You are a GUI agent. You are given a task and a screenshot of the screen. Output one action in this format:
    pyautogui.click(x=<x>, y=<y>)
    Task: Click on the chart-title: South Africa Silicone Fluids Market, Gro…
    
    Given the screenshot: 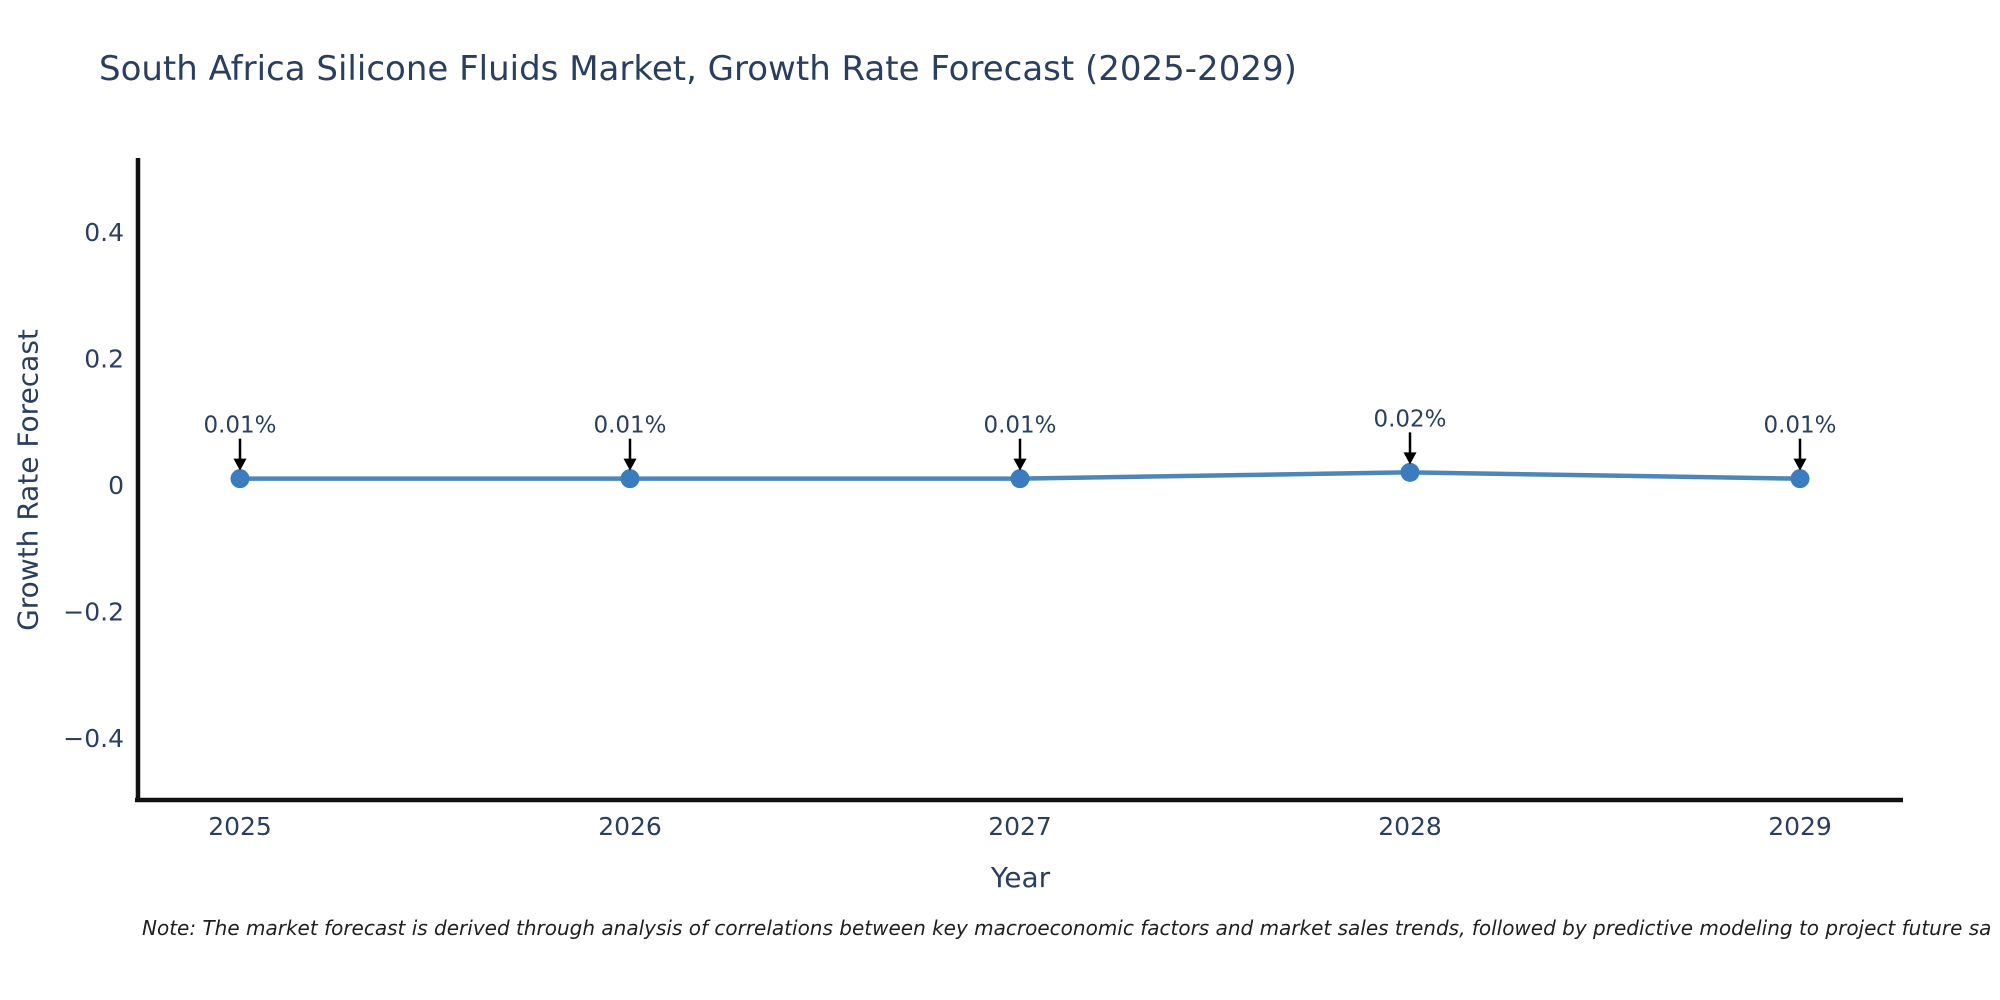 What is the action you would take?
    pyautogui.click(x=698, y=69)
    